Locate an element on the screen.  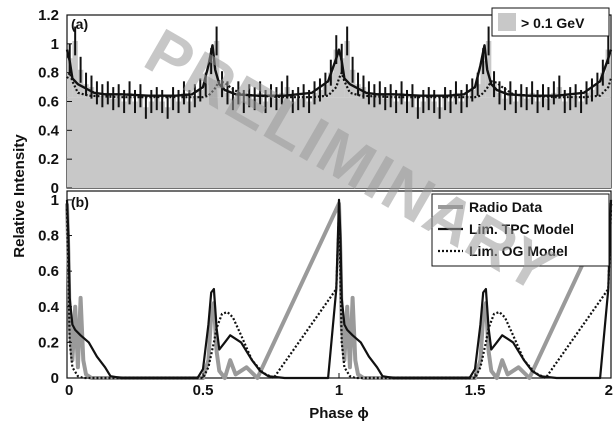
legend-tpc-label: Lim. TPC Model is located at coordinates (521, 229).